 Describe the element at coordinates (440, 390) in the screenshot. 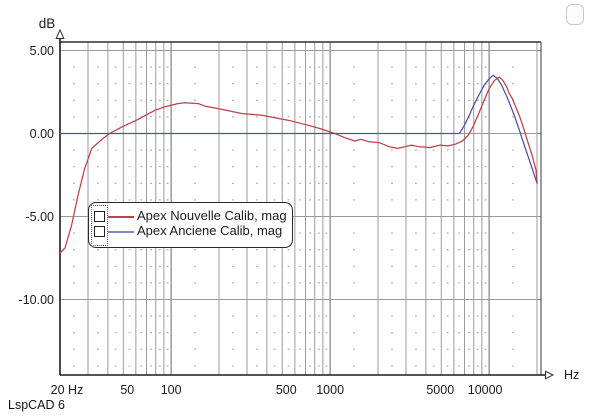

I see `svg-text: 5000` at that location.